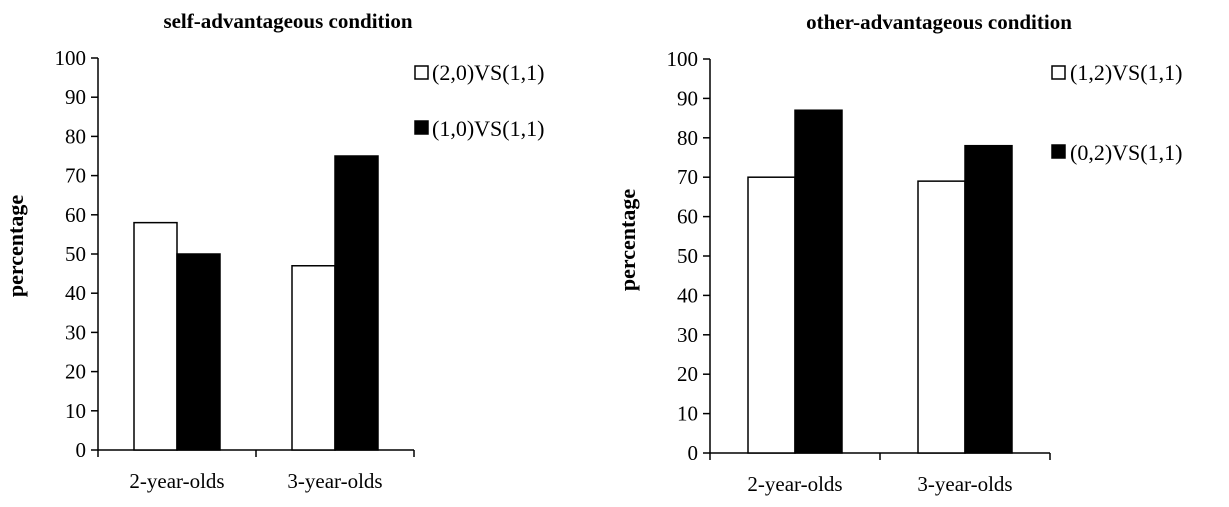  I want to click on legend-label-series-1: (2,0)VS(1,1), so click(488, 72).